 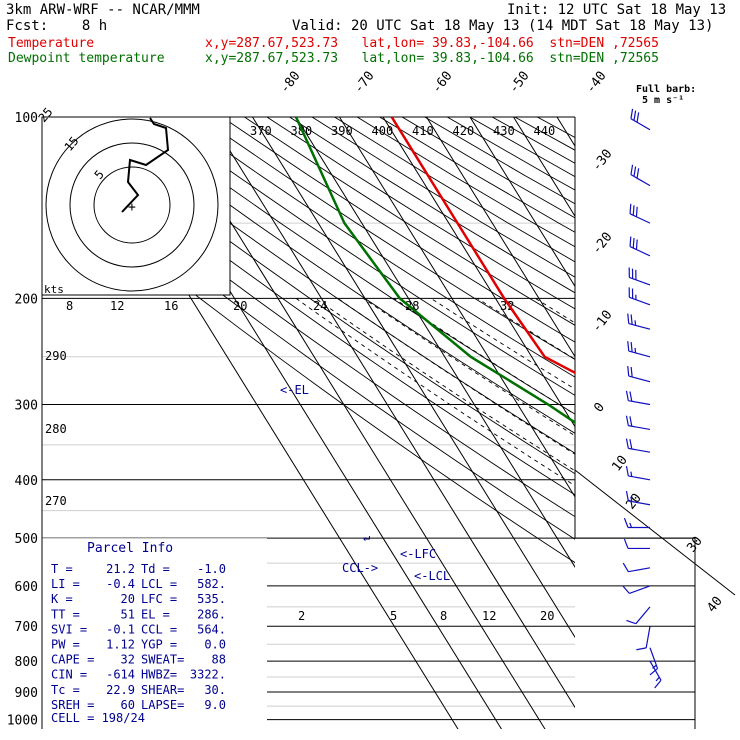 I want to click on parcel-row: SREH = 60 LAPSE= 9.0, so click(x=138, y=705).